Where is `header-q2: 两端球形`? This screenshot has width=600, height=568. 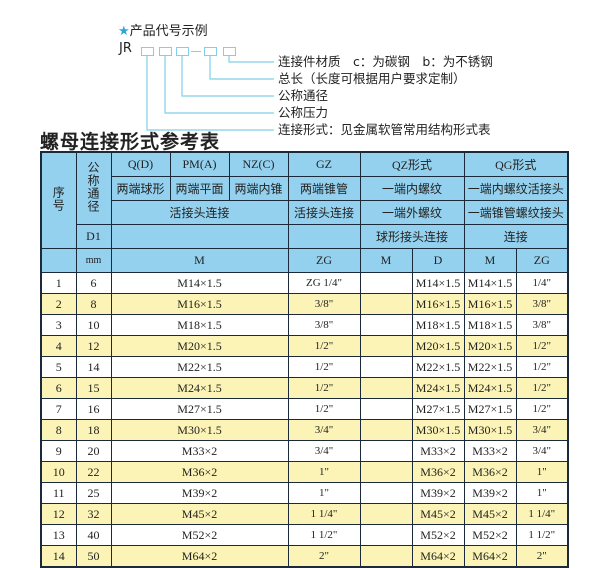 header-q2: 两端球形 is located at coordinates (140, 188).